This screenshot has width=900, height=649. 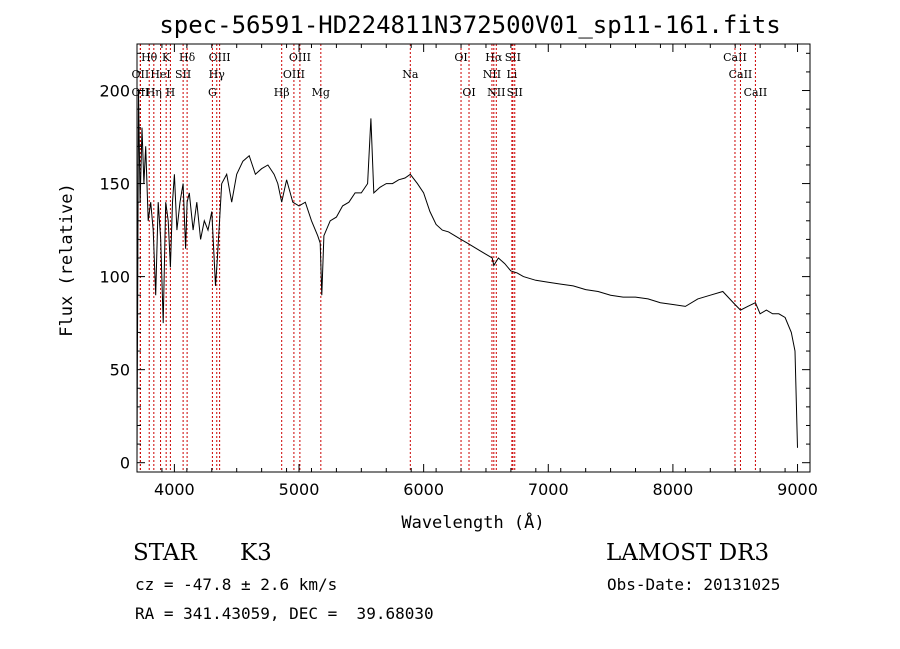 What do you see at coordinates (67, 260) in the screenshot?
I see `y-axis-label: Flux (relative)` at bounding box center [67, 260].